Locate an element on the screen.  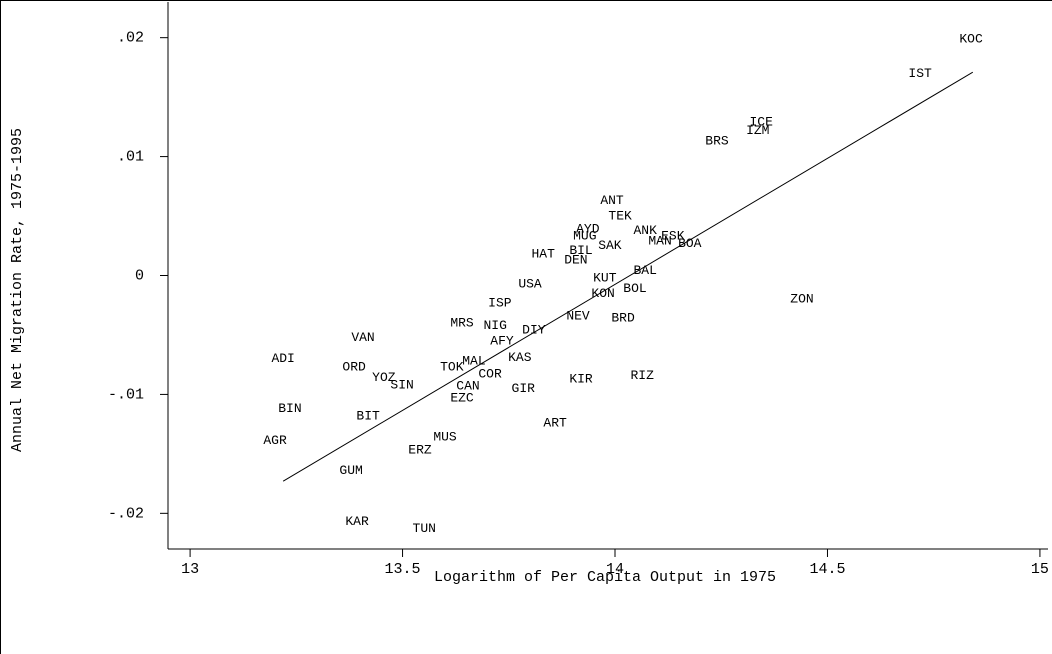
x-tick-label: 13 is located at coordinates (190, 569).